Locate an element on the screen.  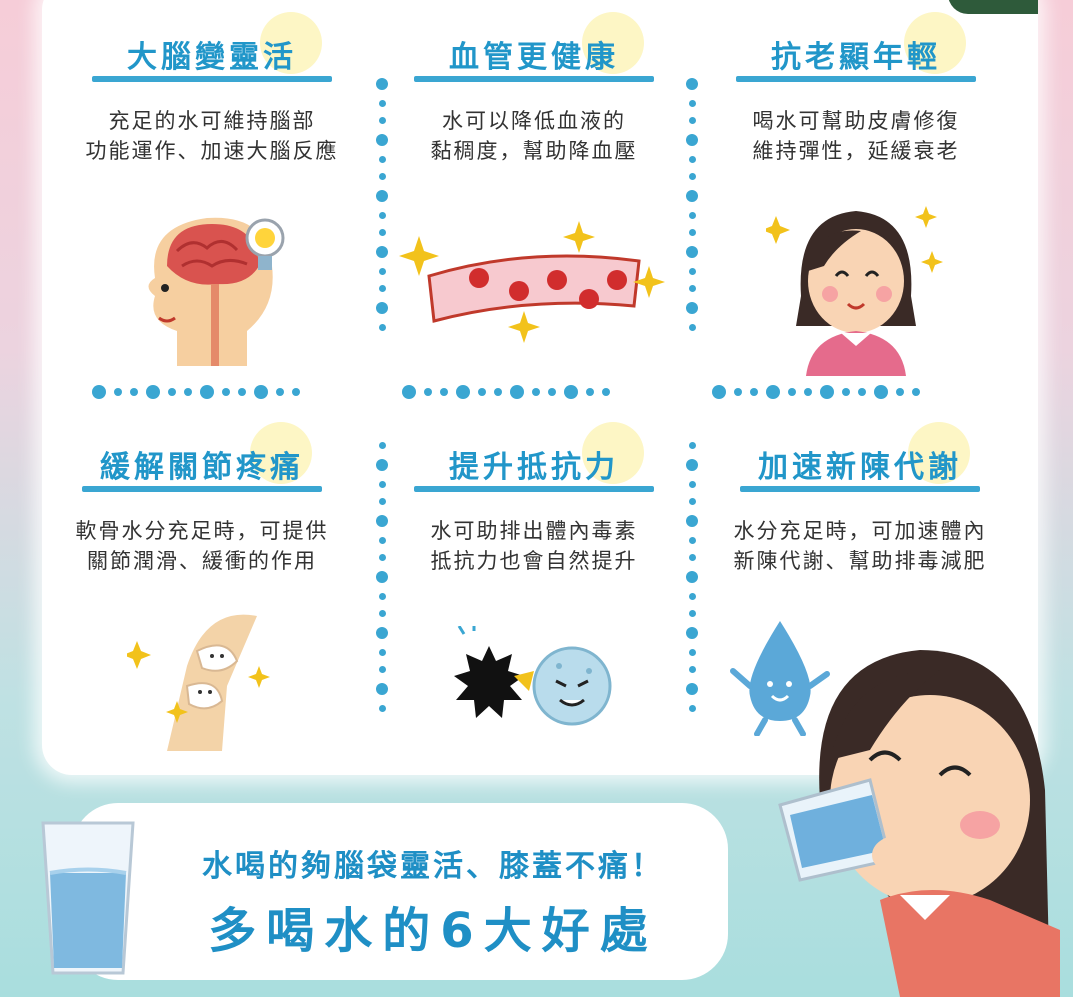
benefit-description: 喝水可幫助皮膚修復 維持彈性，延緩衰老 is located at coordinates (856, 136).